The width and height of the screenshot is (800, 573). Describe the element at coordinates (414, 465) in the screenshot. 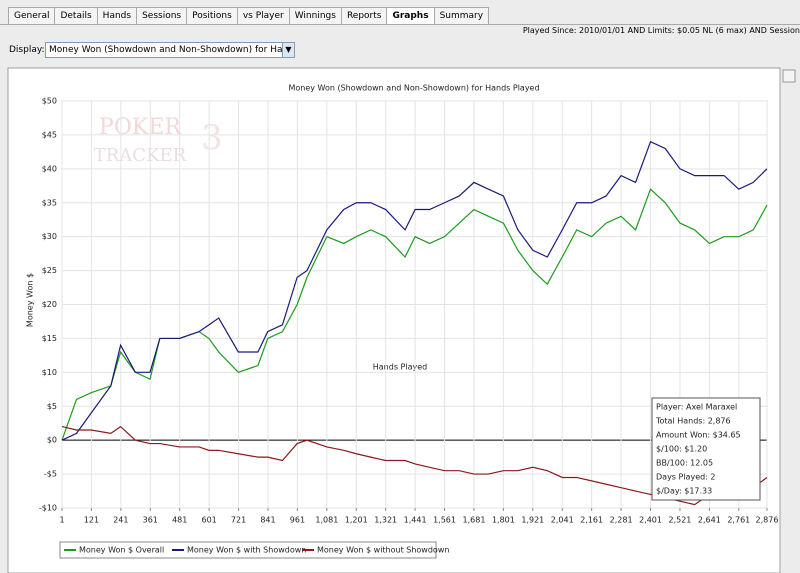

I see `series-line` at that location.